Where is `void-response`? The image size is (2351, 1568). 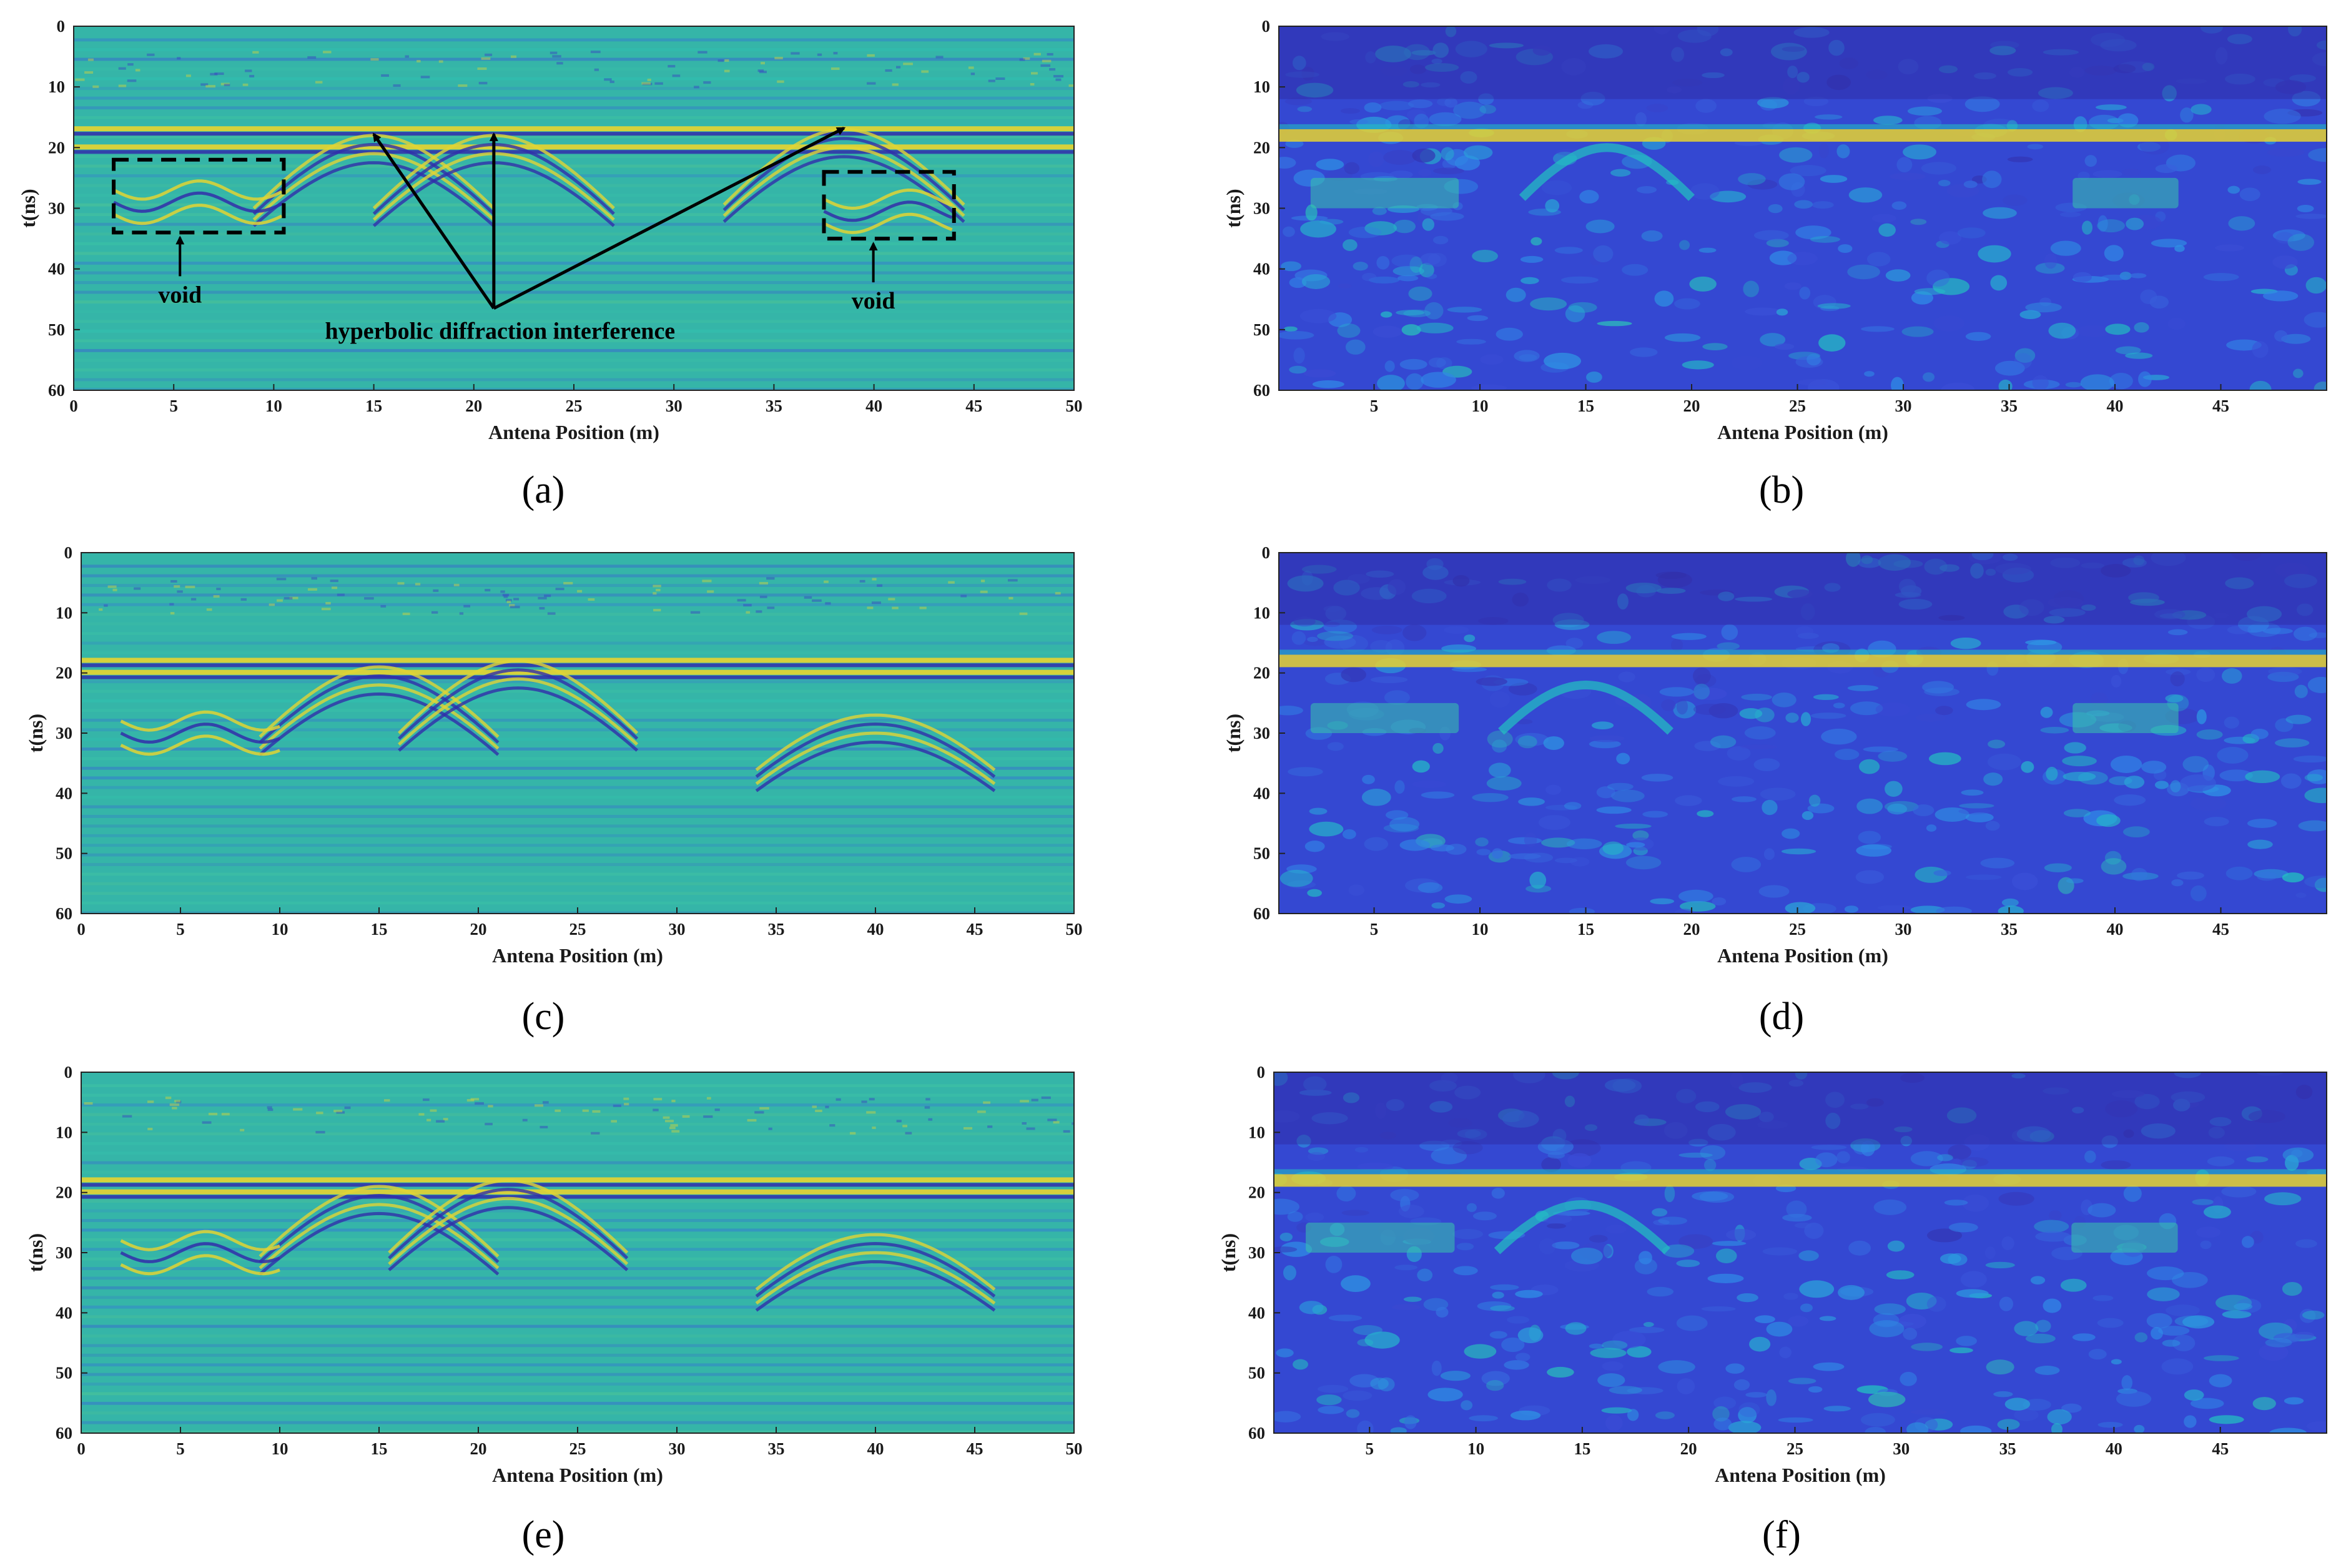 void-response is located at coordinates (2124, 1238).